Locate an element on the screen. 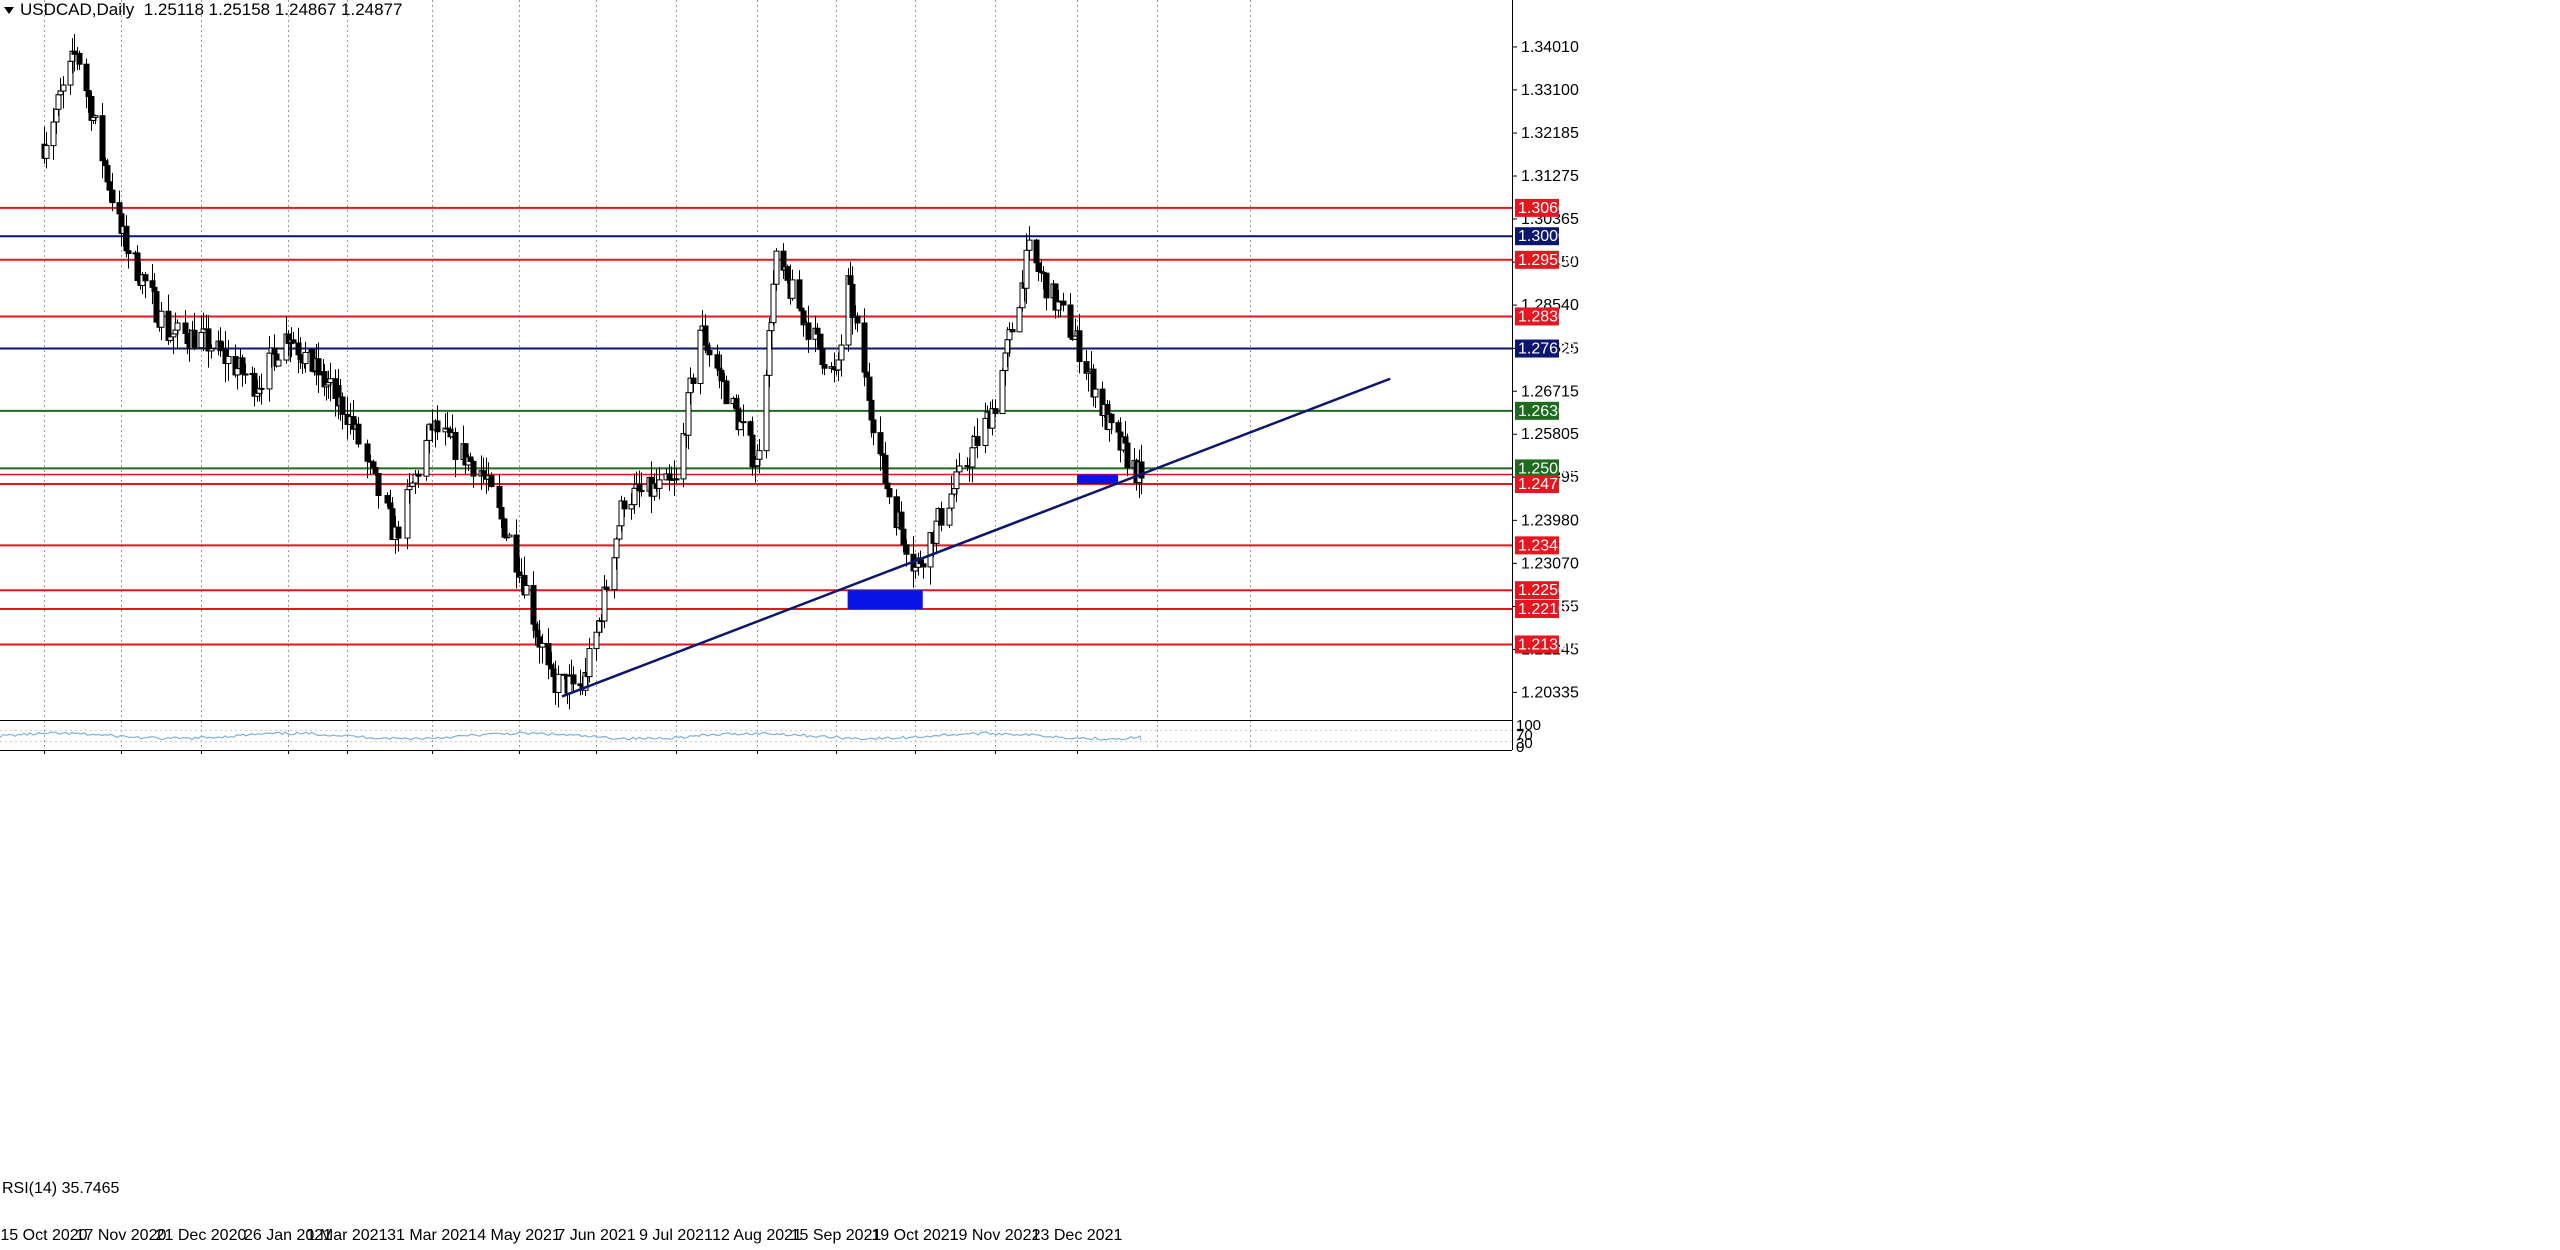 This screenshot has height=1250, width=2560. time-tick-label: 31 Mar 2021 is located at coordinates (432, 1235).